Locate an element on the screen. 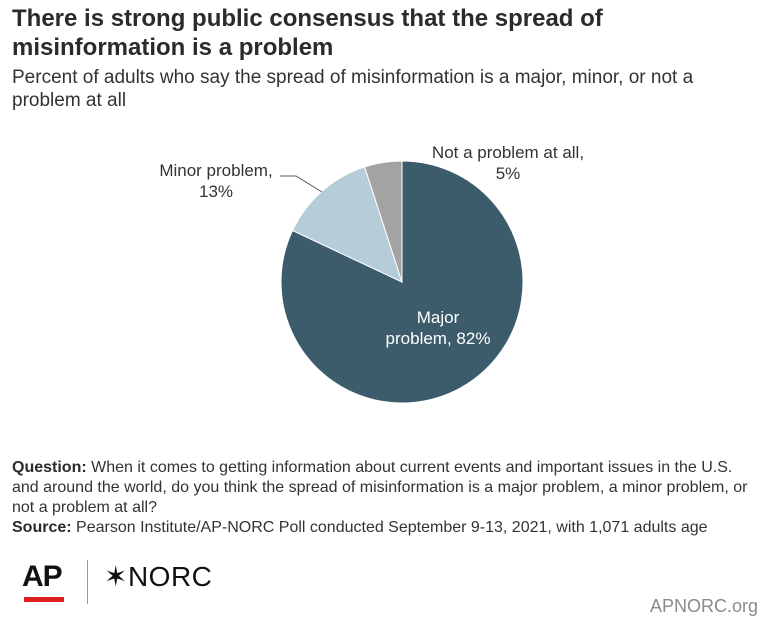 The height and width of the screenshot is (630, 768). slice-label-not: Not a problem at all, is located at coordinates (508, 152).